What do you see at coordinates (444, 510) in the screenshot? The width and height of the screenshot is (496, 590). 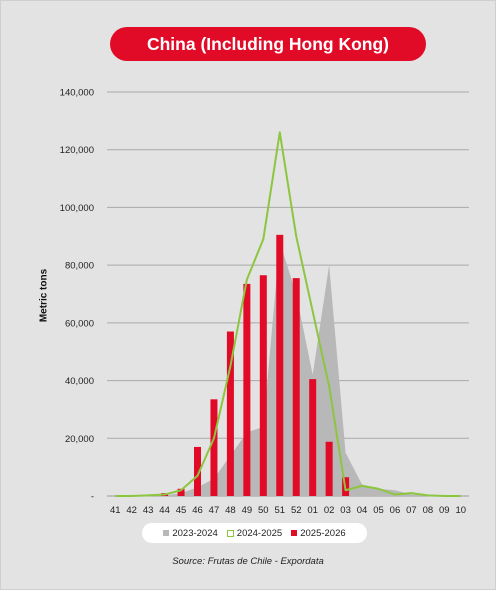 I see `x-tick-label: 09` at bounding box center [444, 510].